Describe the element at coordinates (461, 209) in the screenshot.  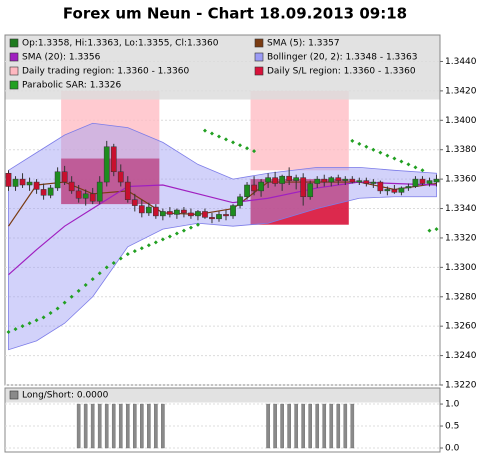
I see `y-tick-label: 1.3340` at that location.